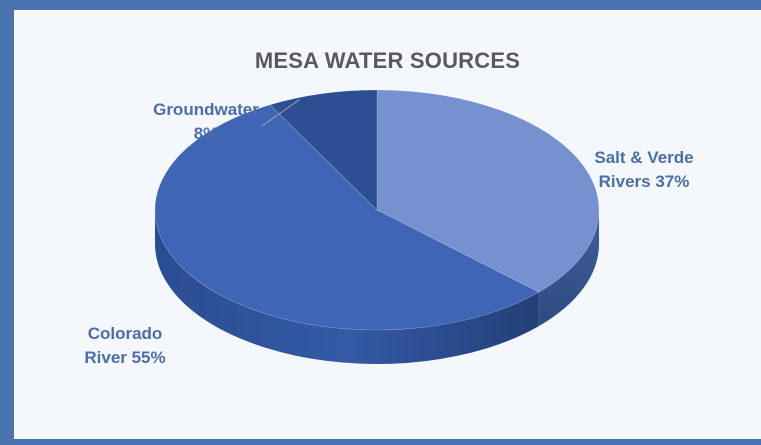 This screenshot has width=761, height=445. Describe the element at coordinates (644, 157) in the screenshot. I see `label-salt-line1: Salt & Verde` at that location.